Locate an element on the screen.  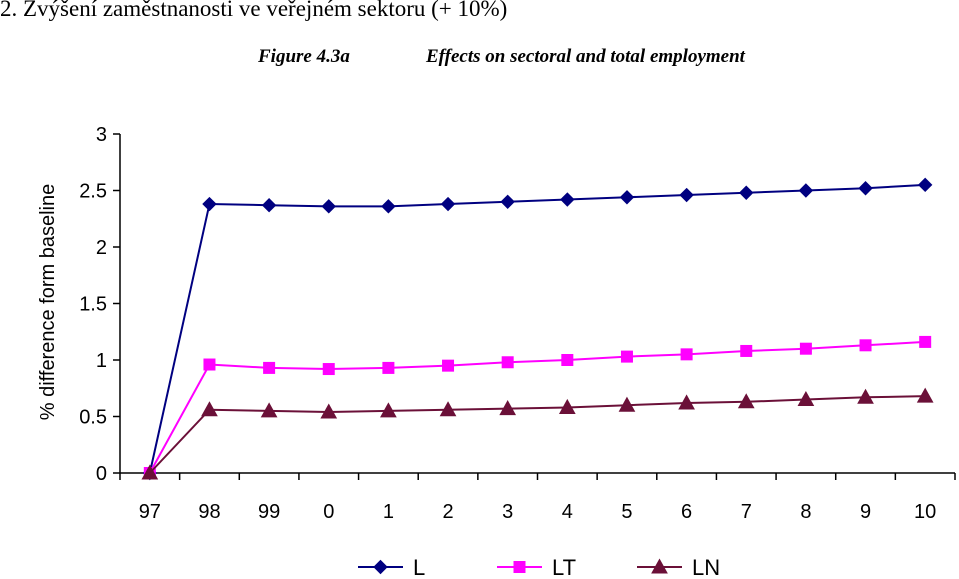
x-tick-label: 8 is located at coordinates (805, 512).